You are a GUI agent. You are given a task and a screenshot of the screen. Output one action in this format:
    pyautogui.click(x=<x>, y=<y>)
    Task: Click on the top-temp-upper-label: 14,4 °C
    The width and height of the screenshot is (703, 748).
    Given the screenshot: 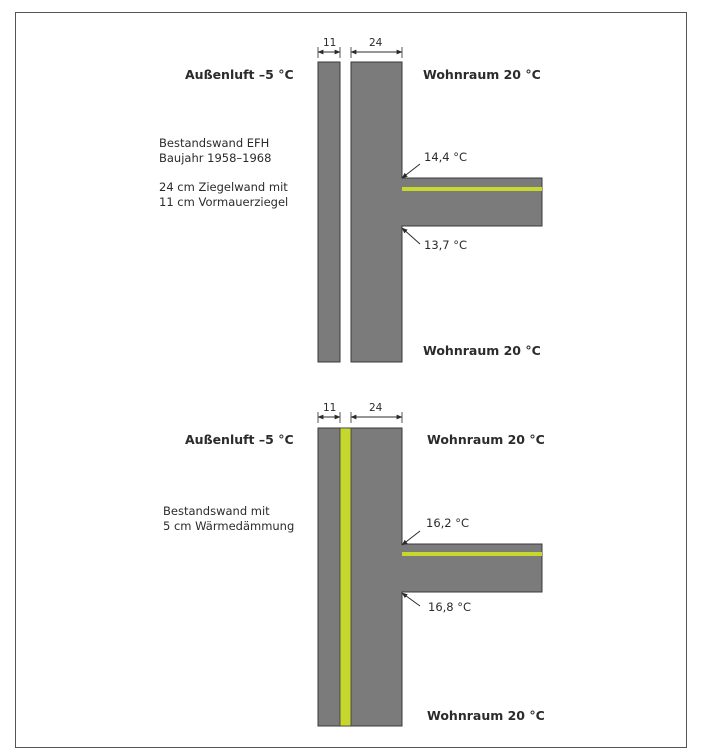 What is the action you would take?
    pyautogui.click(x=446, y=157)
    